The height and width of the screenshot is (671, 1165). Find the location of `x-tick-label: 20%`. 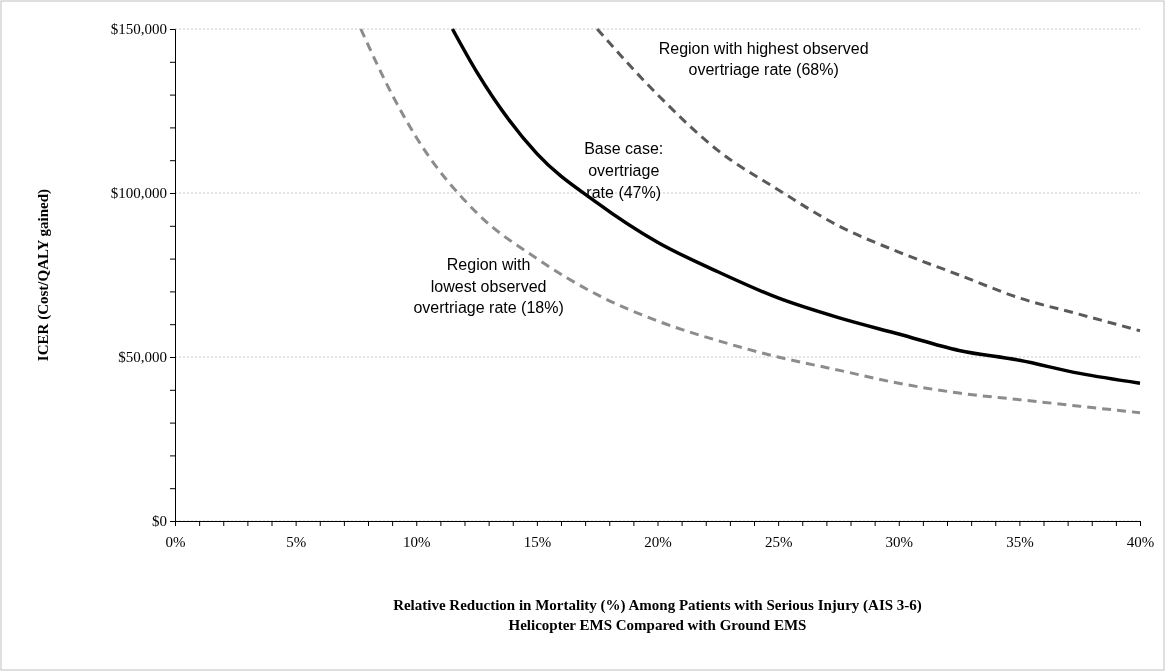

x-tick-label: 20% is located at coordinates (658, 542).